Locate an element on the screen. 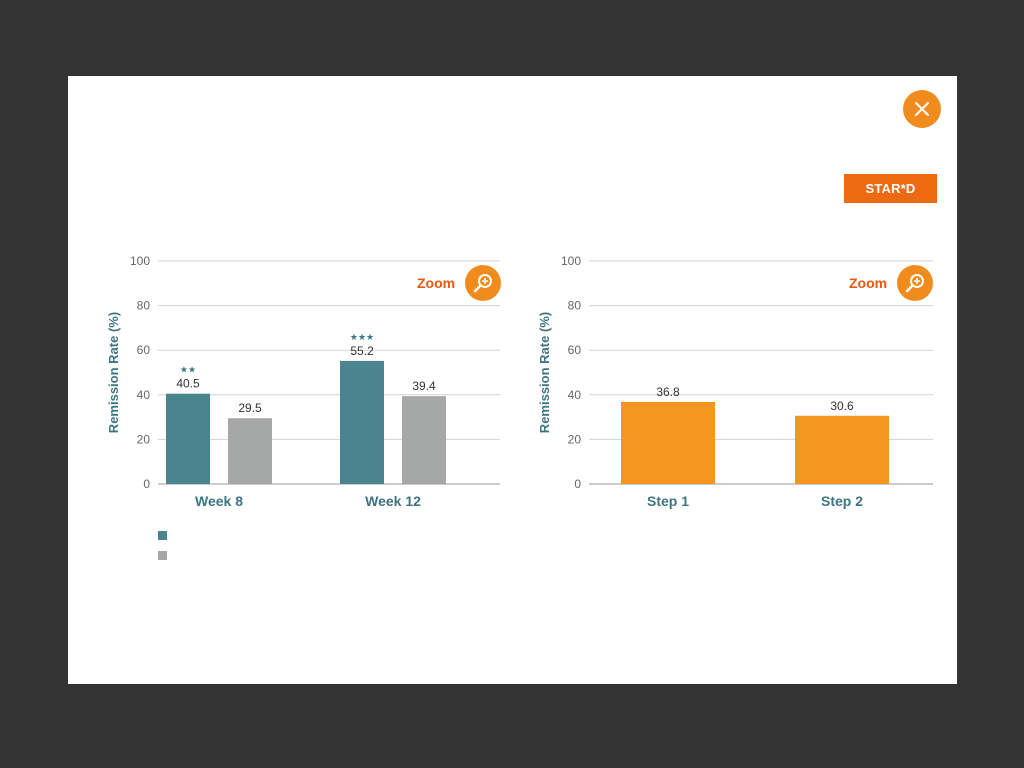 Image resolution: width=1024 pixels, height=768 pixels. close-button is located at coordinates (922, 109).